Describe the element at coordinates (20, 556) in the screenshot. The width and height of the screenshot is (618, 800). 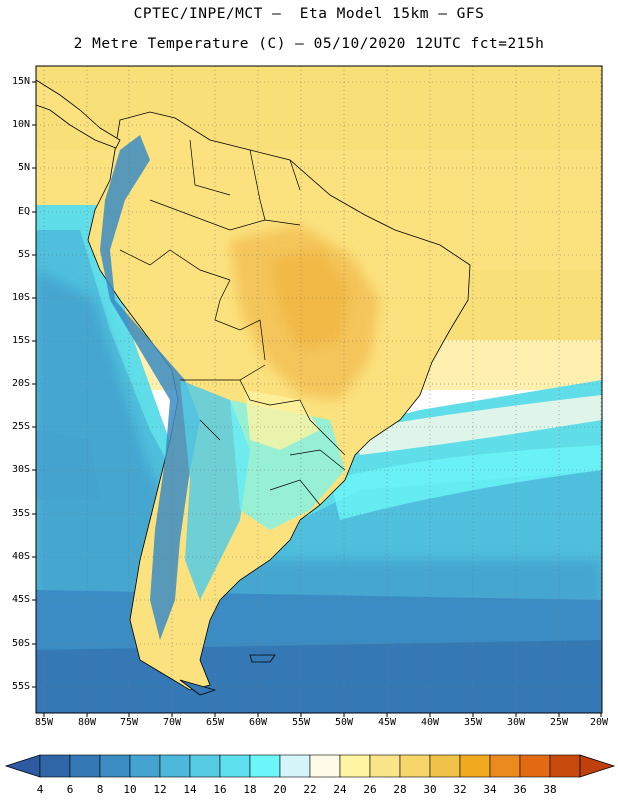
I see `lat-label-40s: 40S` at that location.